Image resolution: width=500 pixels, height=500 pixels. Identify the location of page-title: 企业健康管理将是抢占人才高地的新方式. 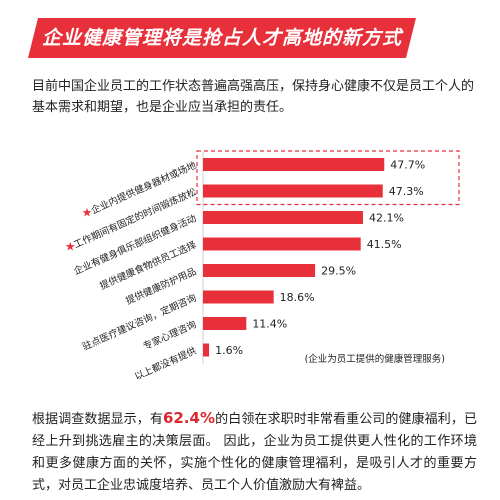
(221, 38).